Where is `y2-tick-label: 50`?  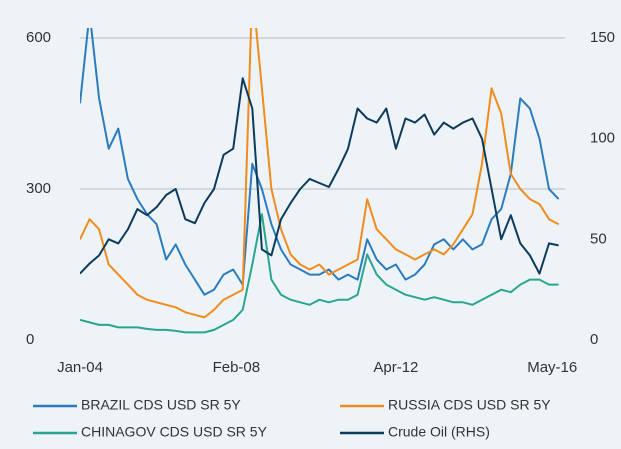
y2-tick-label: 50 is located at coordinates (598, 238).